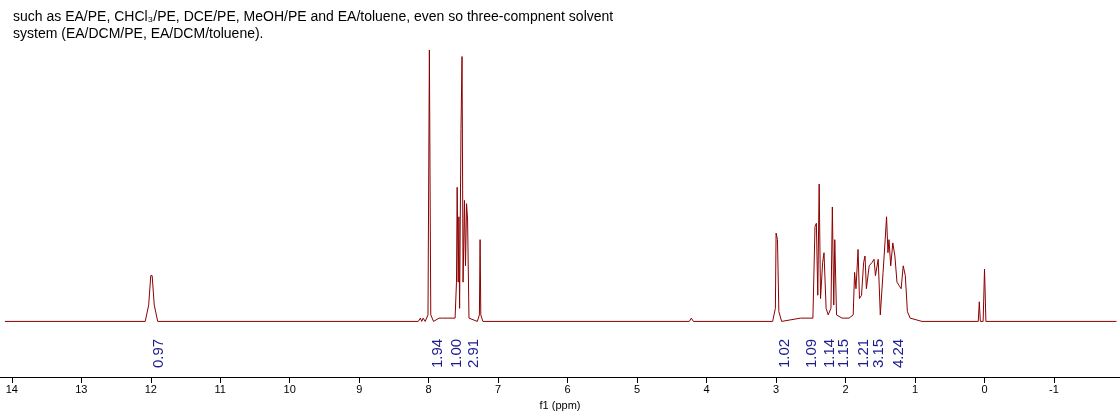 The height and width of the screenshot is (417, 1120). I want to click on annotation: 1.94, so click(436, 353).